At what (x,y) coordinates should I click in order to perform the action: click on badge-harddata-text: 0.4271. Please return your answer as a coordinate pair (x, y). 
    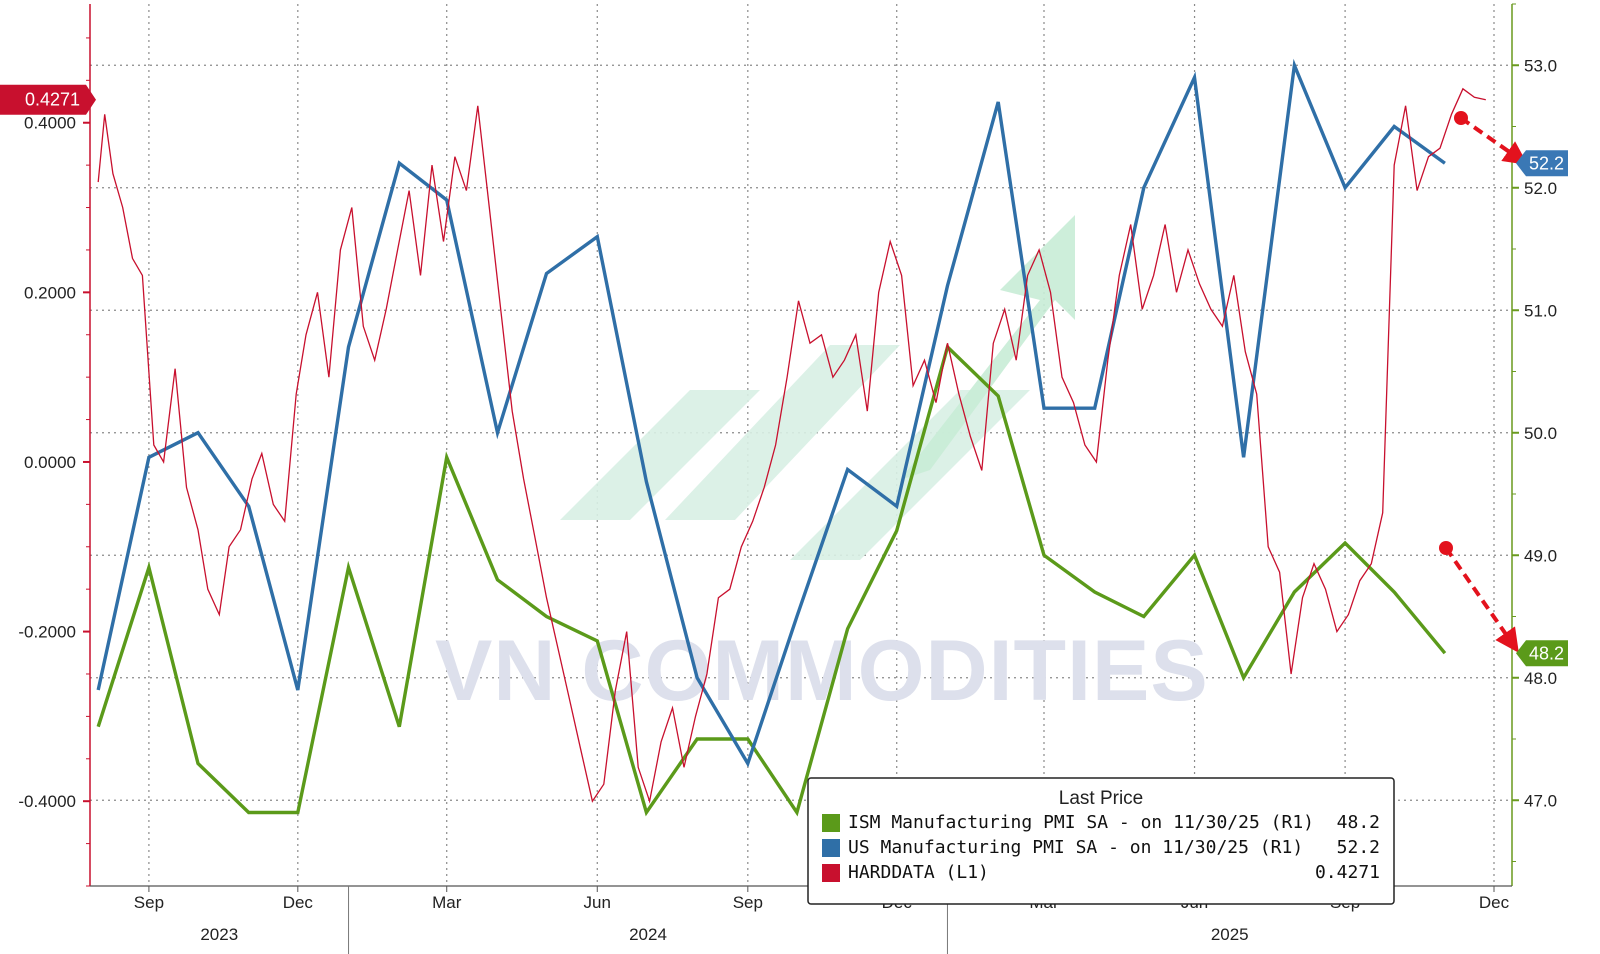
    Looking at the image, I should click on (52, 100).